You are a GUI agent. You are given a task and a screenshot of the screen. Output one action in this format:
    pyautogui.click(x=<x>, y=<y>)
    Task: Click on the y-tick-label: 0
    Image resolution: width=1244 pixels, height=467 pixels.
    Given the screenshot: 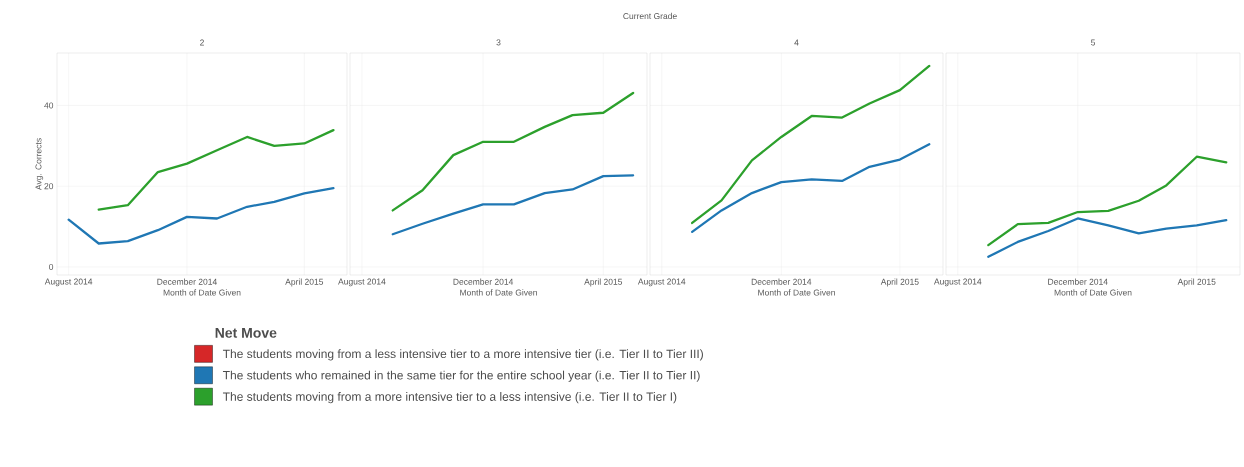 What is the action you would take?
    pyautogui.click(x=51, y=266)
    